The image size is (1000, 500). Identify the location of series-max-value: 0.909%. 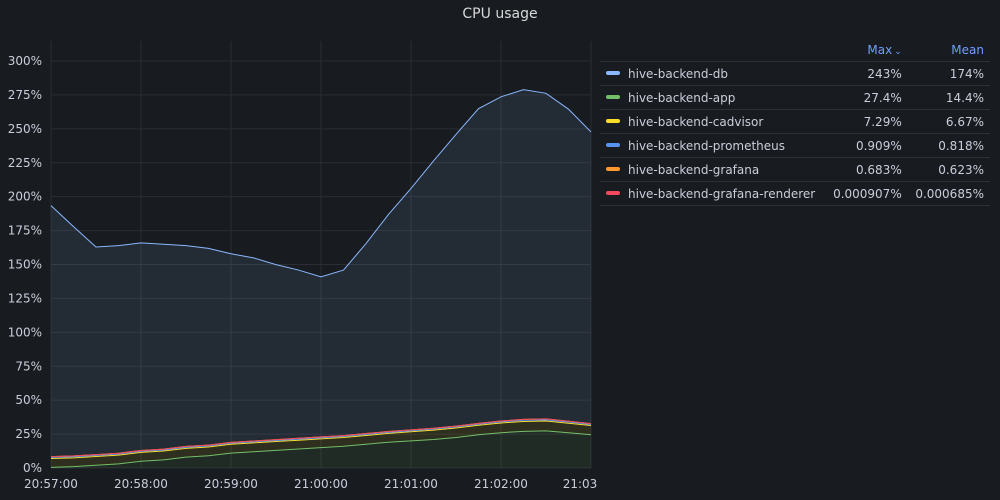
(866, 145).